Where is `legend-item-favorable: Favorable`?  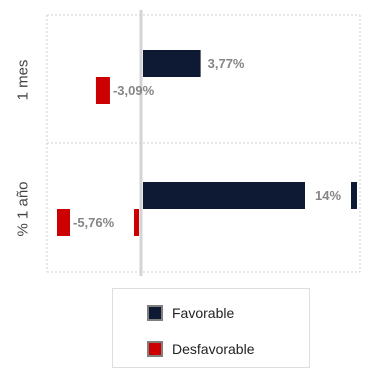
legend-item-favorable: Favorable is located at coordinates (190, 313).